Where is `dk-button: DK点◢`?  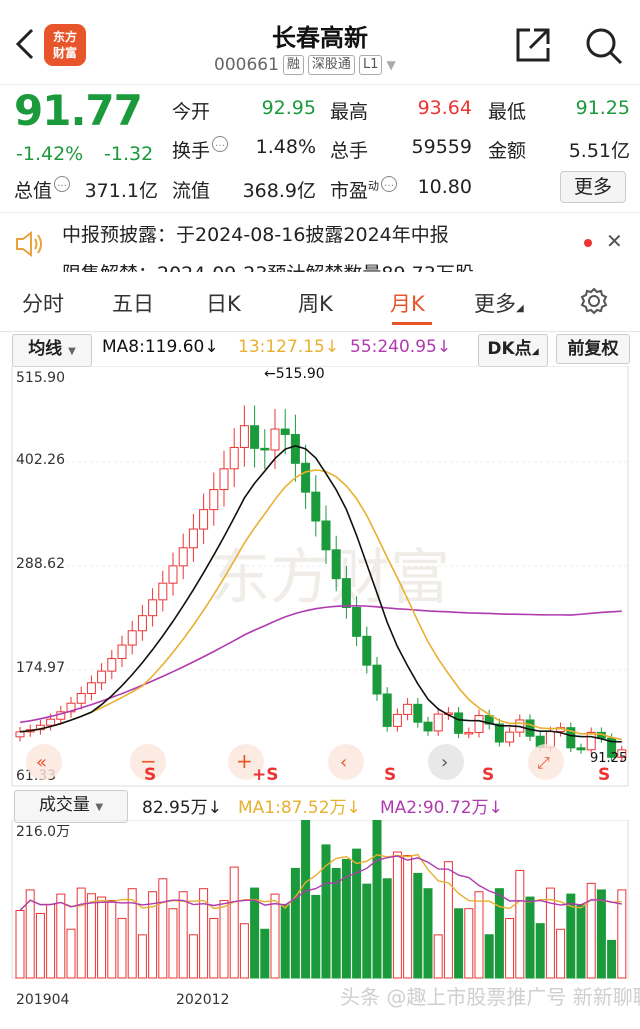
dk-button: DK点◢ is located at coordinates (513, 350).